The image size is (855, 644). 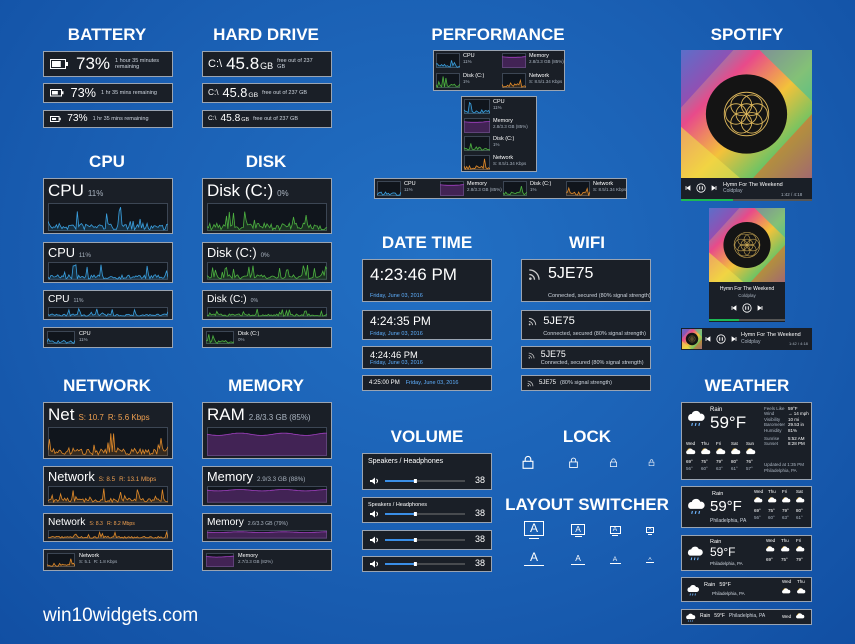 I want to click on title: NETWORK, so click(x=107, y=385).